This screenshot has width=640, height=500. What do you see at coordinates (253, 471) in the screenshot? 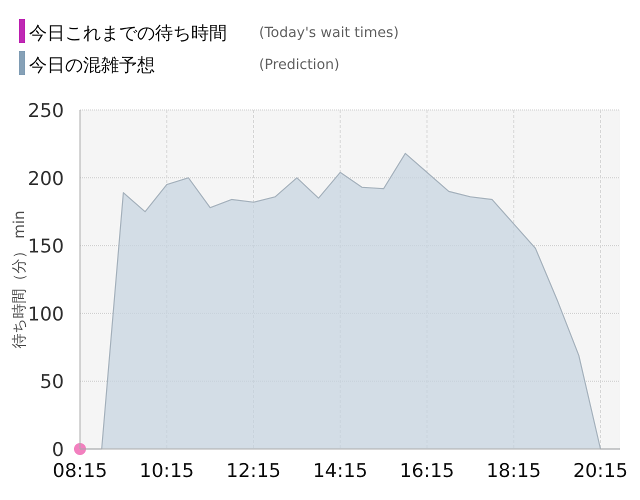
I see `x-tick-label: 12:15` at bounding box center [253, 471].